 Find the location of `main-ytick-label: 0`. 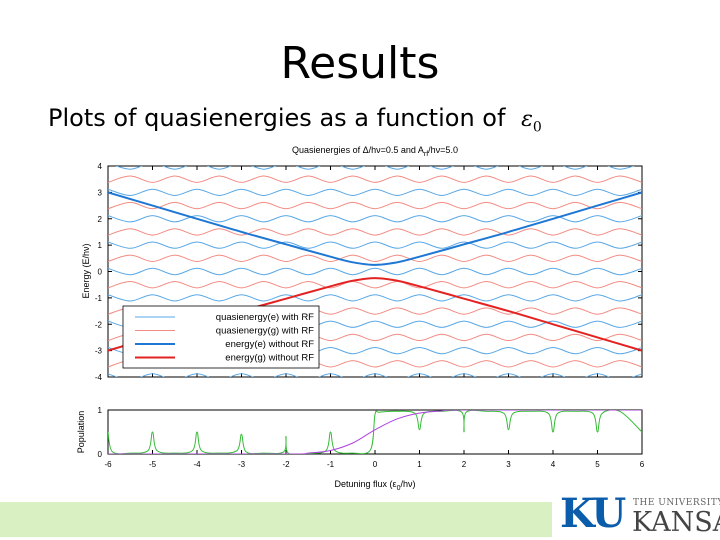

main-ytick-label: 0 is located at coordinates (100, 272).